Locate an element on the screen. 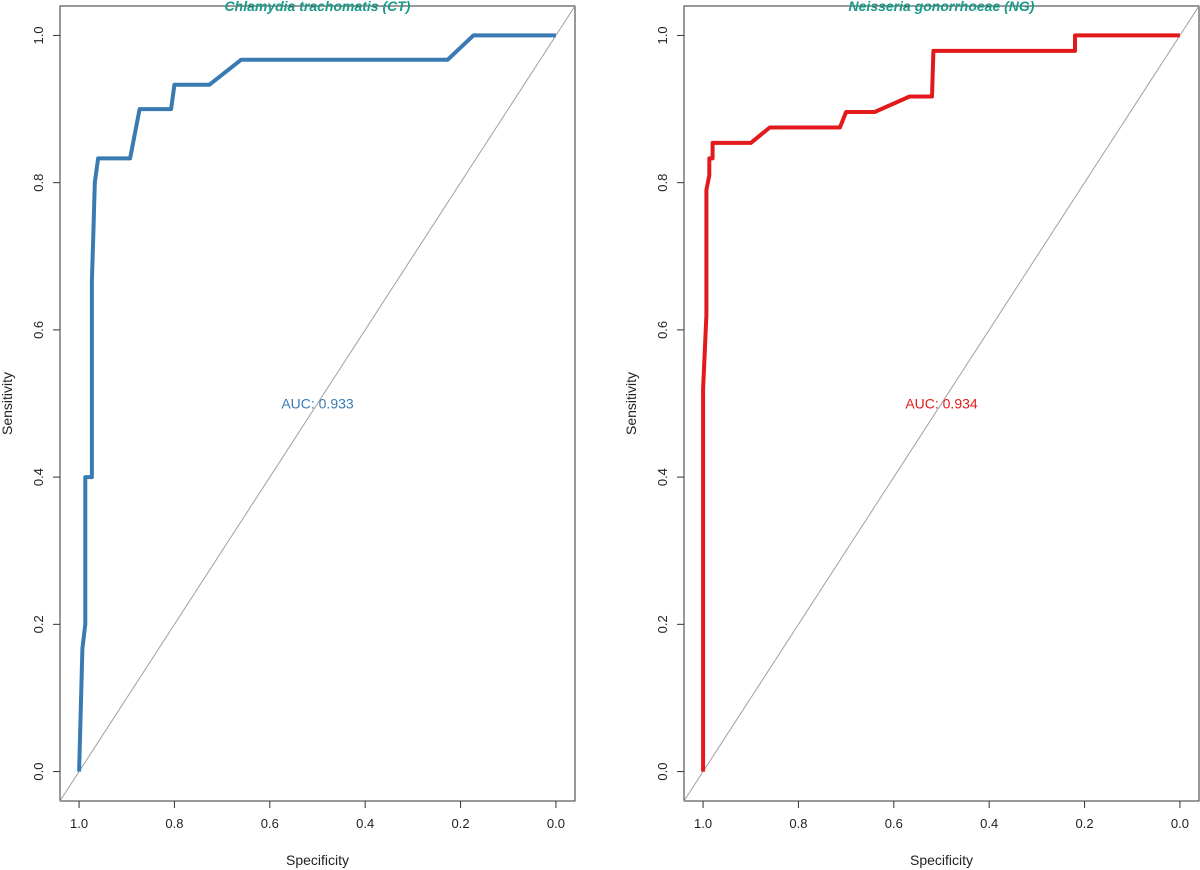 Image resolution: width=1200 pixels, height=870 pixels. panel-title: Neisseria gonorrhoeae (NG) is located at coordinates (942, 7).